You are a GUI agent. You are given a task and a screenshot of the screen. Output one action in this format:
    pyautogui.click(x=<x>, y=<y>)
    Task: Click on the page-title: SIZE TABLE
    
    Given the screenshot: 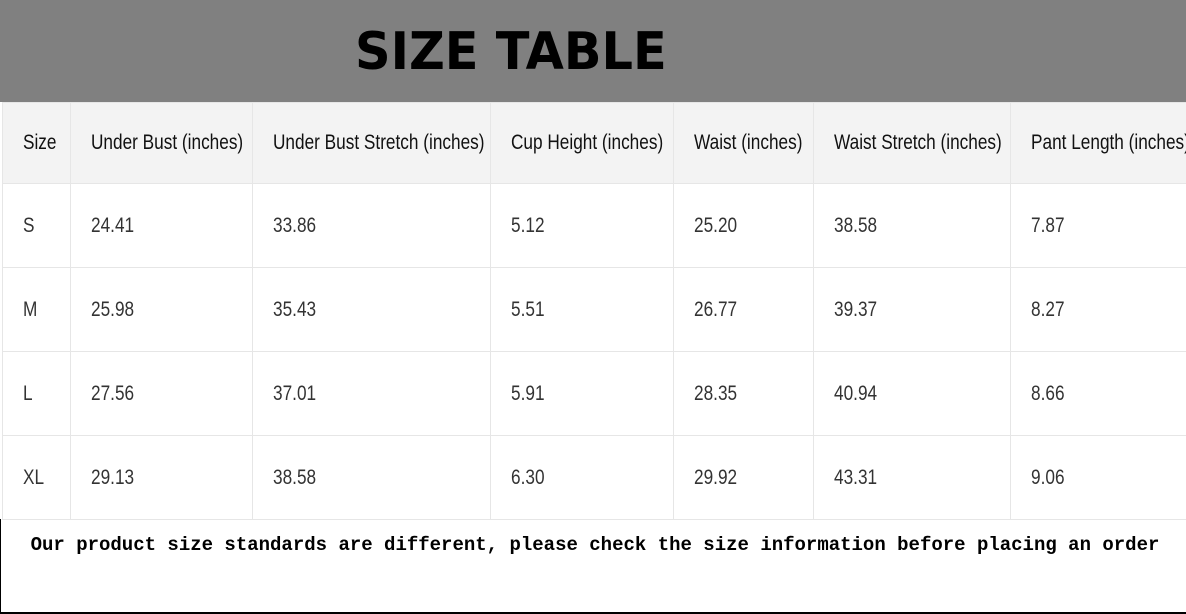 What is the action you would take?
    pyautogui.click(x=511, y=52)
    